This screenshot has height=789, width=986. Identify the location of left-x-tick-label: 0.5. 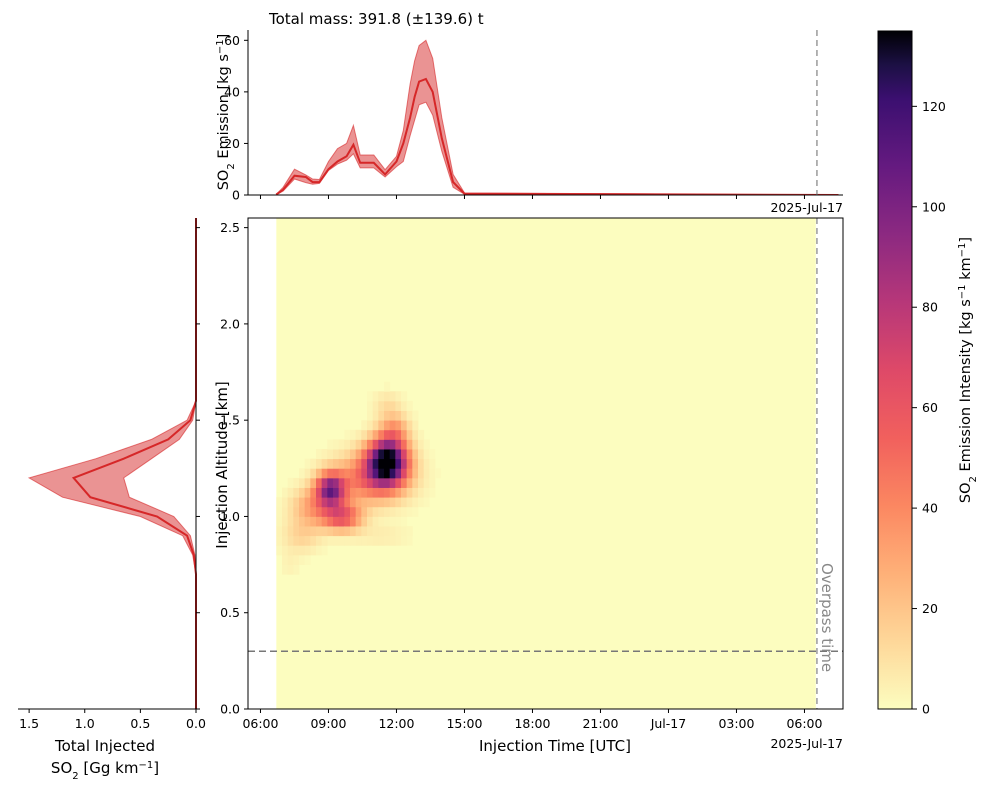
(140, 723).